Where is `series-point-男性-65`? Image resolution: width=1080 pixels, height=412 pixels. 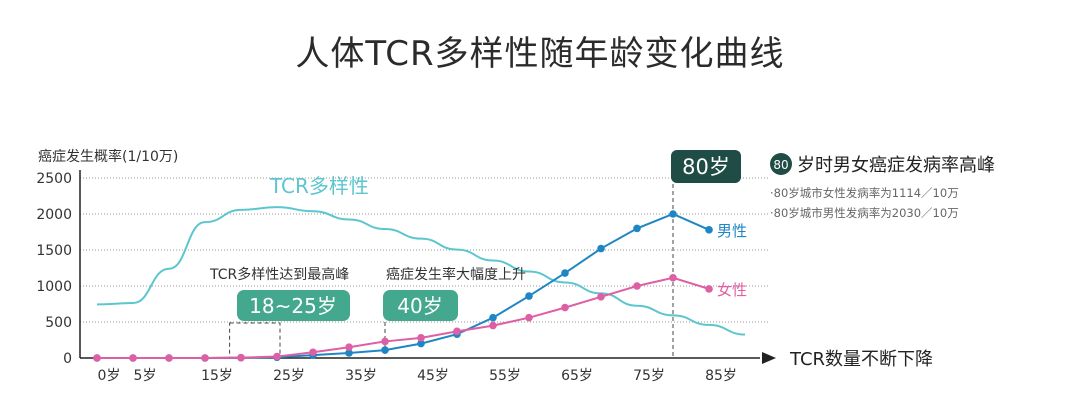 series-point-男性-65 is located at coordinates (565, 273).